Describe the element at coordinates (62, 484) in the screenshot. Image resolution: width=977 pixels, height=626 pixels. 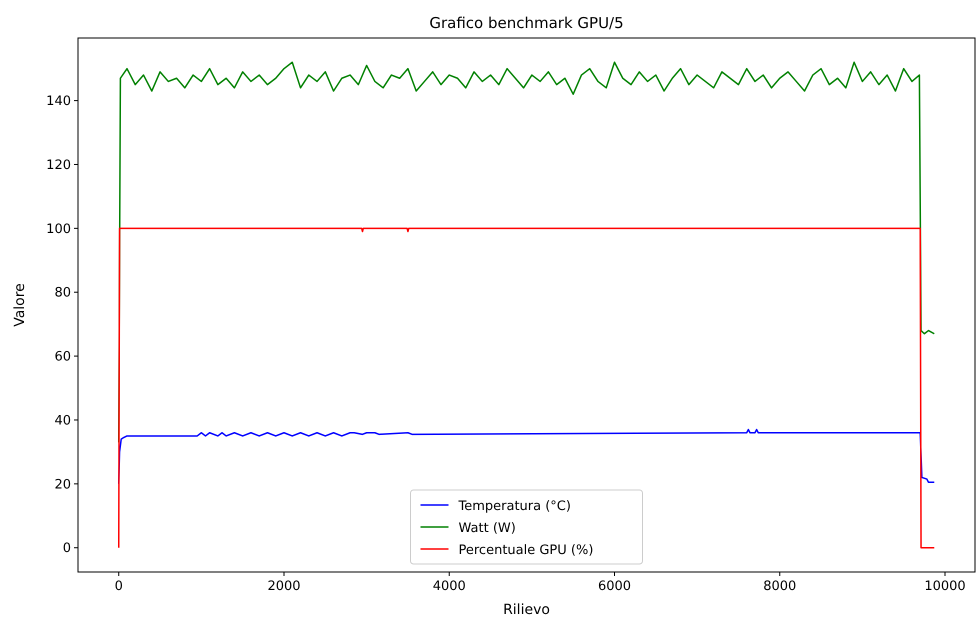
I see `y-tick-label: 20` at that location.